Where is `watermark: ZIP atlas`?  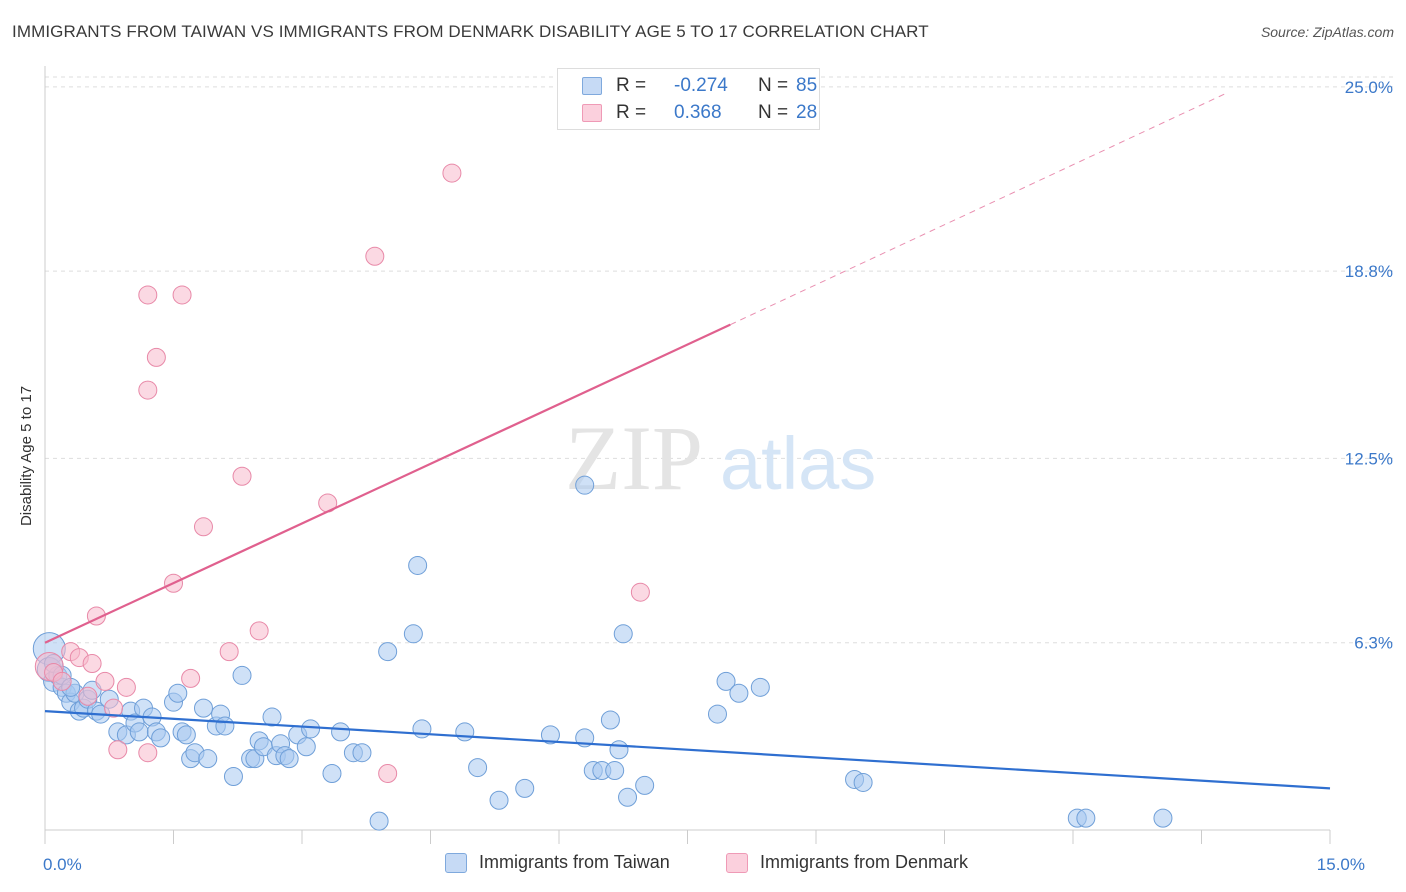
watermark: ZIP atlas is located at coordinates (720, 458).